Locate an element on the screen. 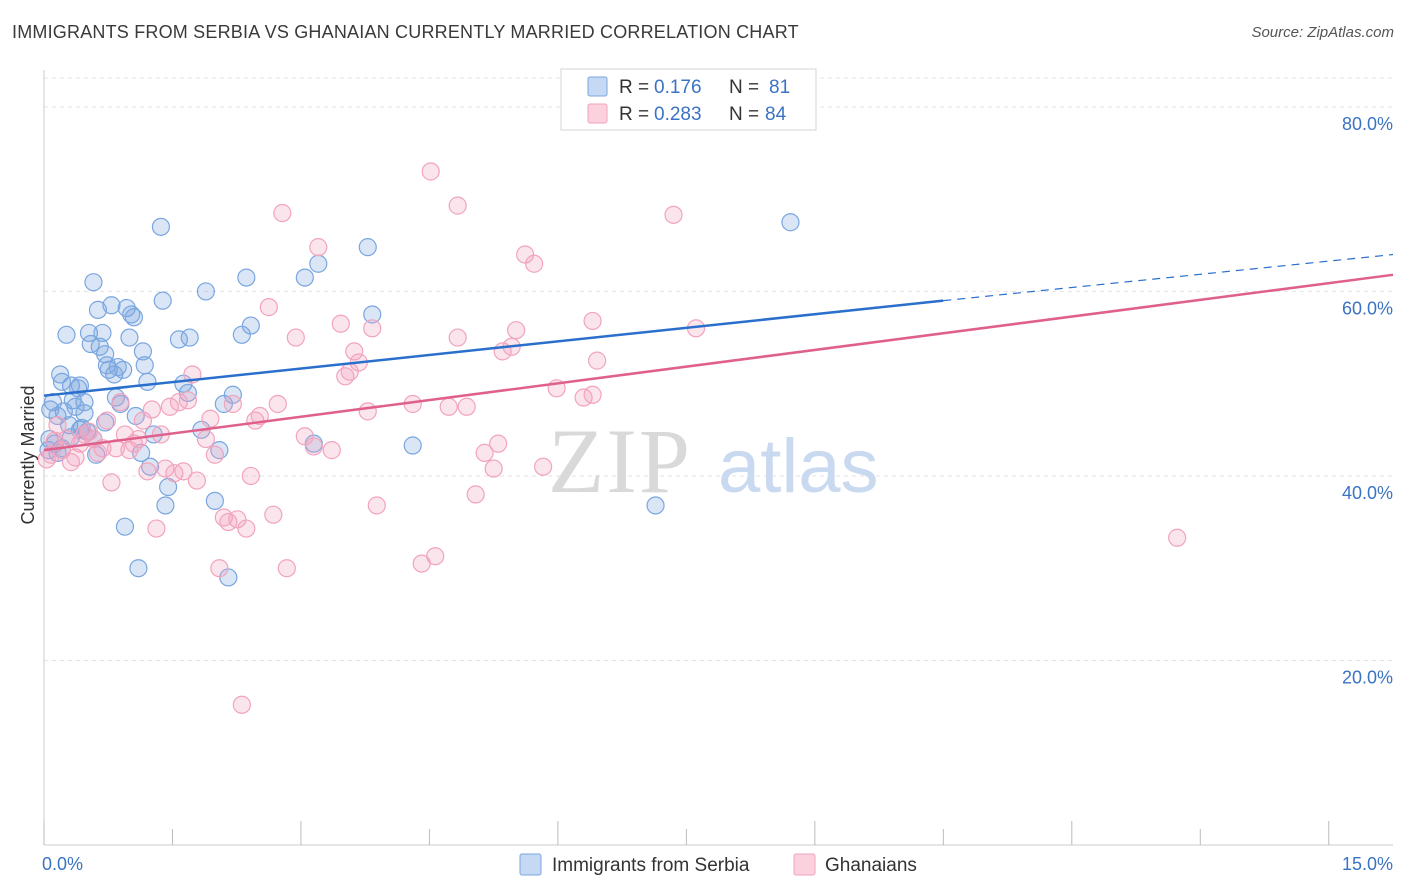 This screenshot has height=892, width=1406. stats-legend: R = 0.176 N = 81 R = 0.283 N = 84 is located at coordinates (688, 99).